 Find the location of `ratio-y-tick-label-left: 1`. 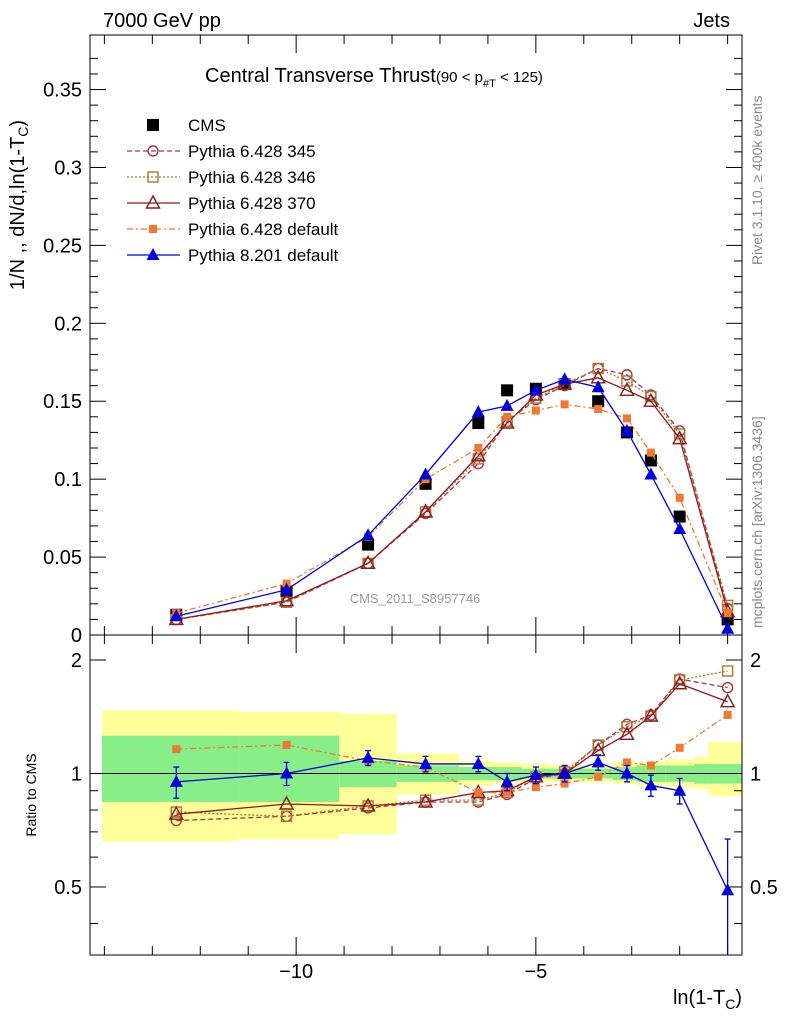

ratio-y-tick-label-left: 1 is located at coordinates (76, 774).